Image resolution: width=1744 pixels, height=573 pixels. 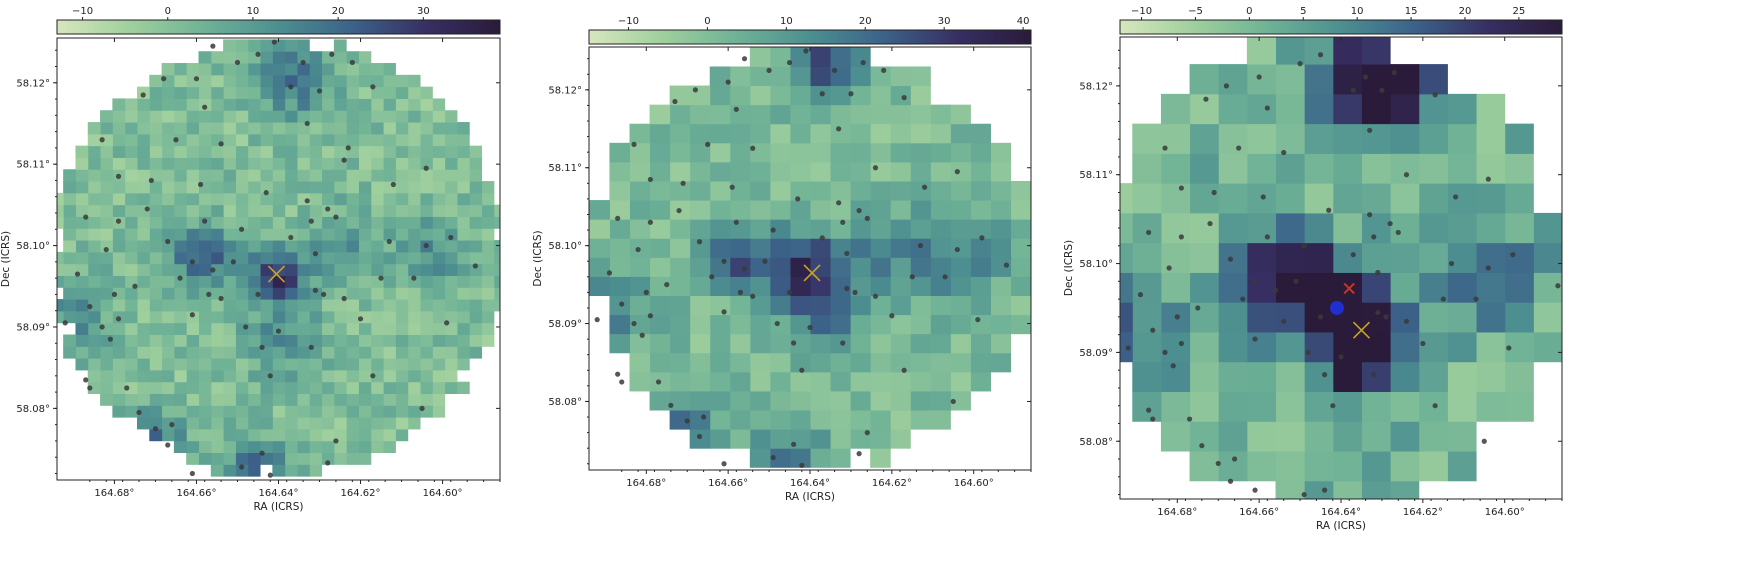 What do you see at coordinates (1519, 11) in the screenshot?
I see `colorbar-tick-label: 25` at bounding box center [1519, 11].